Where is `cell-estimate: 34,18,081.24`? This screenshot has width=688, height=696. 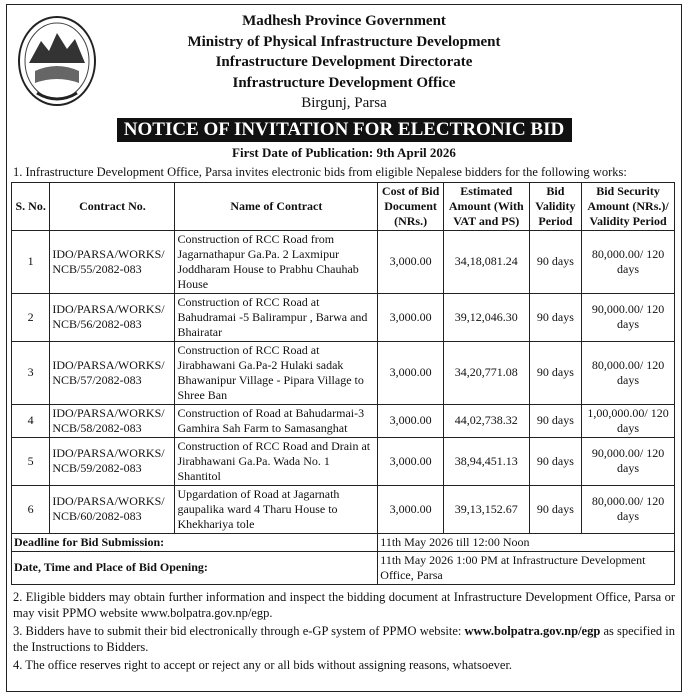
cell-estimate: 34,18,081.24 is located at coordinates (486, 261).